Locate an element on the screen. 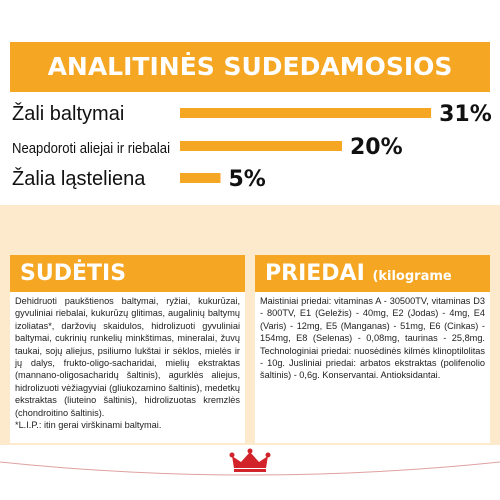  section-note: *L.I.P.: itin gerai virškinami baltymai. is located at coordinates (88, 425).